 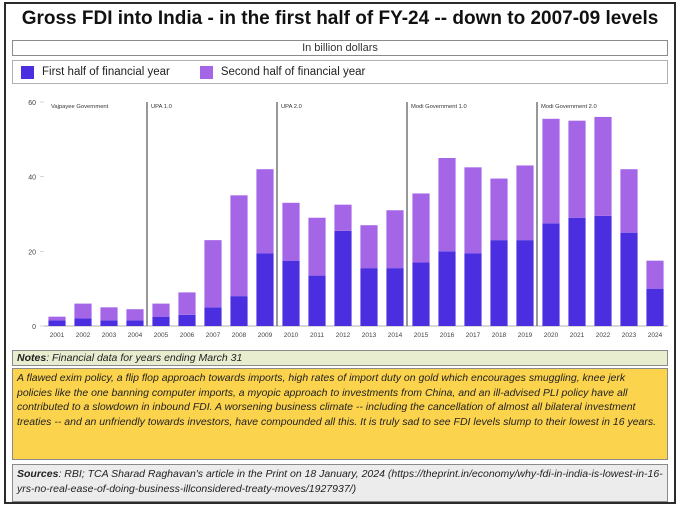 What do you see at coordinates (32, 252) in the screenshot?
I see `y-tick-label: 20` at bounding box center [32, 252].